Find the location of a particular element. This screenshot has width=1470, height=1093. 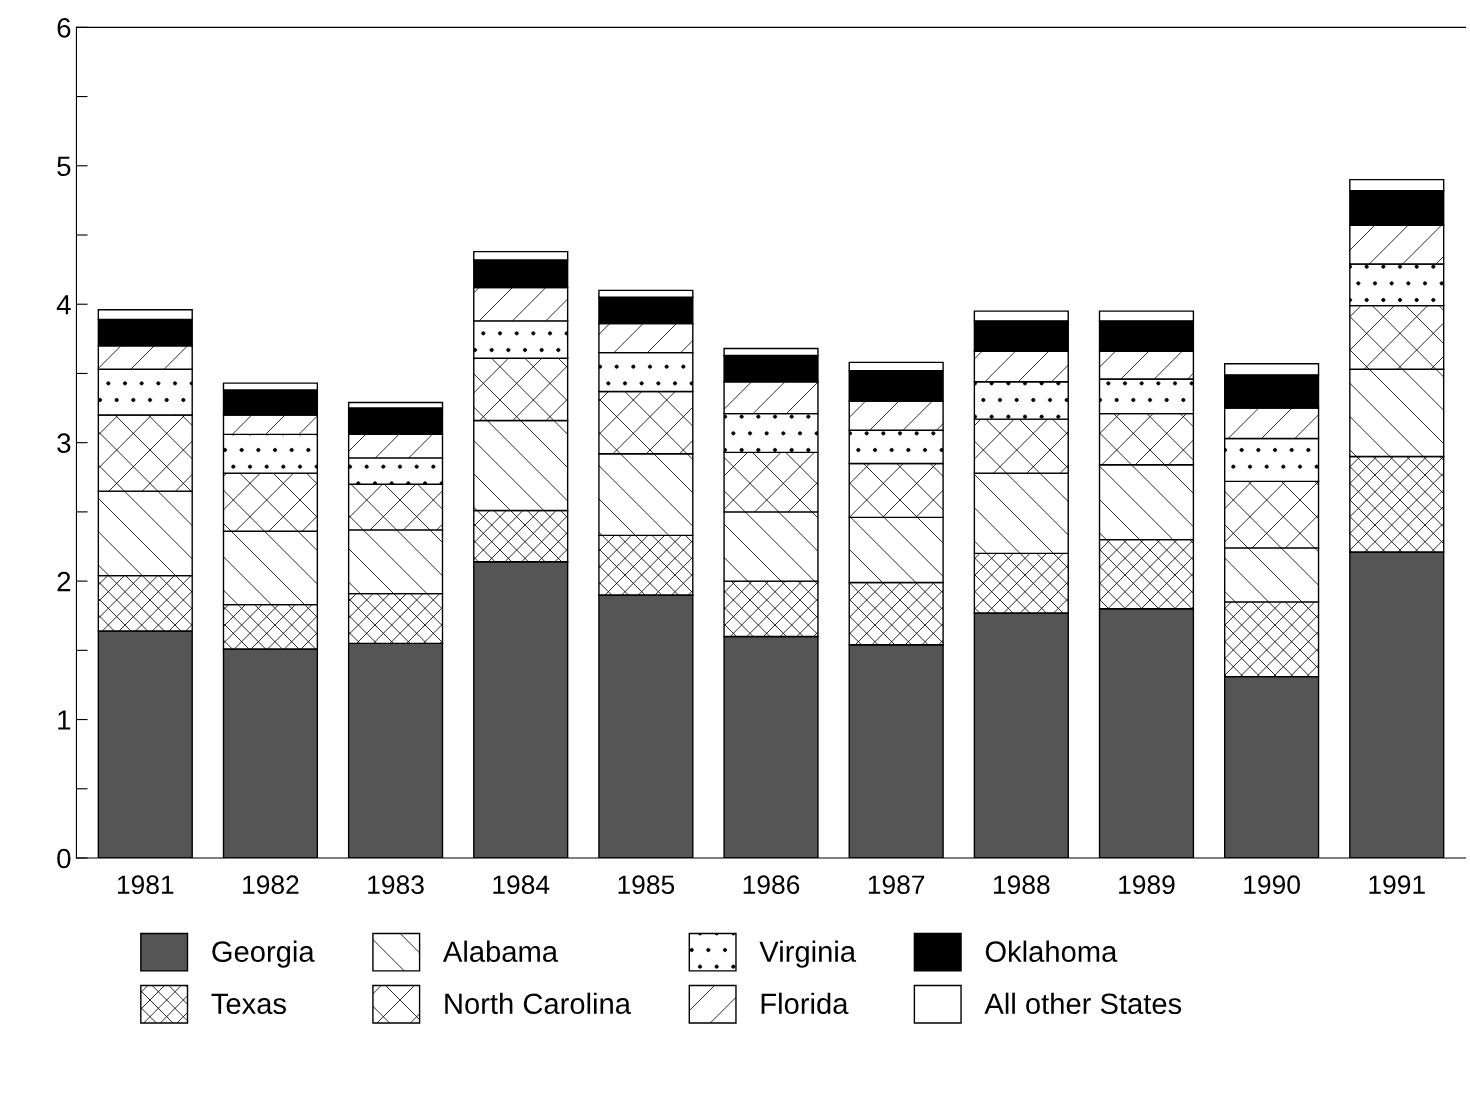

legend-label: All other States is located at coordinates (1083, 1003).